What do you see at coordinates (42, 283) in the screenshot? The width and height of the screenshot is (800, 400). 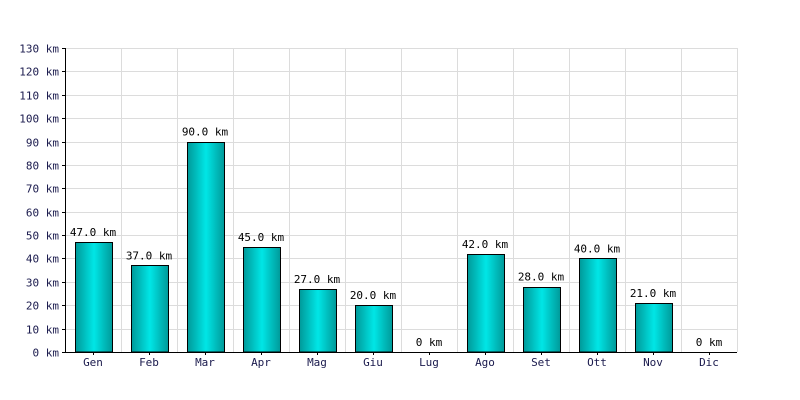 I see `y-tick-label: 30 km` at bounding box center [42, 283].